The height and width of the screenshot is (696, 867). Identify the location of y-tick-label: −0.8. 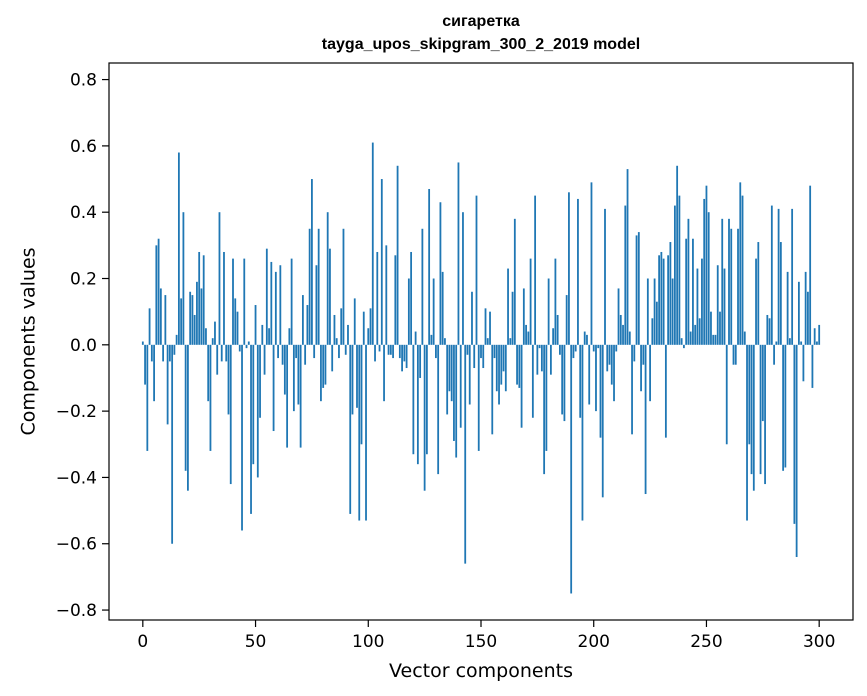
(76, 611).